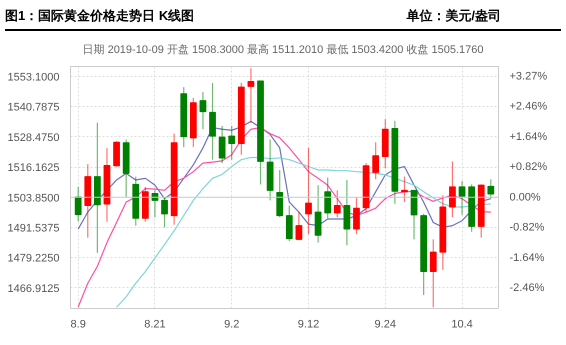  Describe the element at coordinates (34, 258) in the screenshot. I see `y-tick-label: 1479.2250` at that location.